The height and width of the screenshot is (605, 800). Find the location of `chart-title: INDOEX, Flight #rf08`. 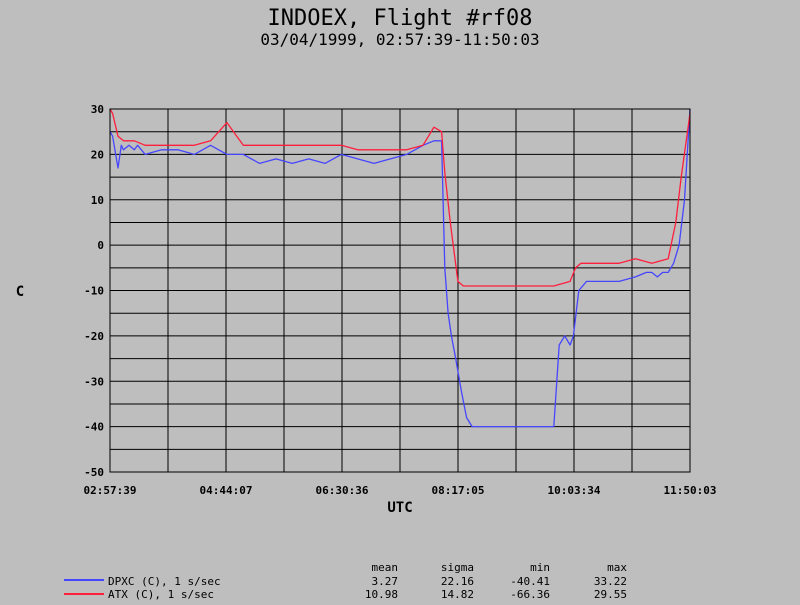

chart-title: INDOEX, Flight #rf08 is located at coordinates (400, 18).